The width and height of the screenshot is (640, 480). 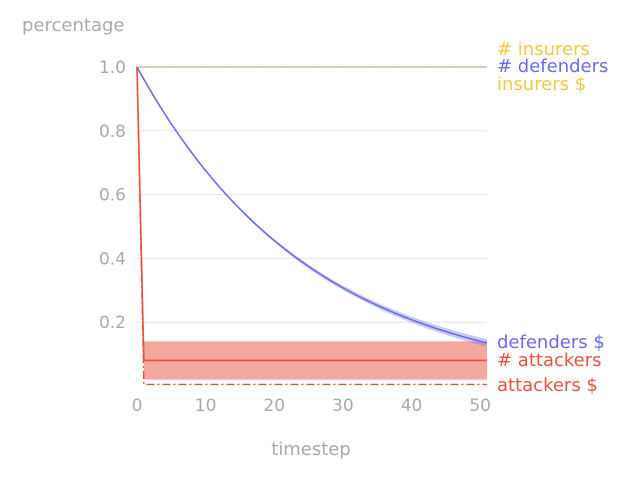 I want to click on label-insurers-money: insurers $, so click(x=541, y=84).